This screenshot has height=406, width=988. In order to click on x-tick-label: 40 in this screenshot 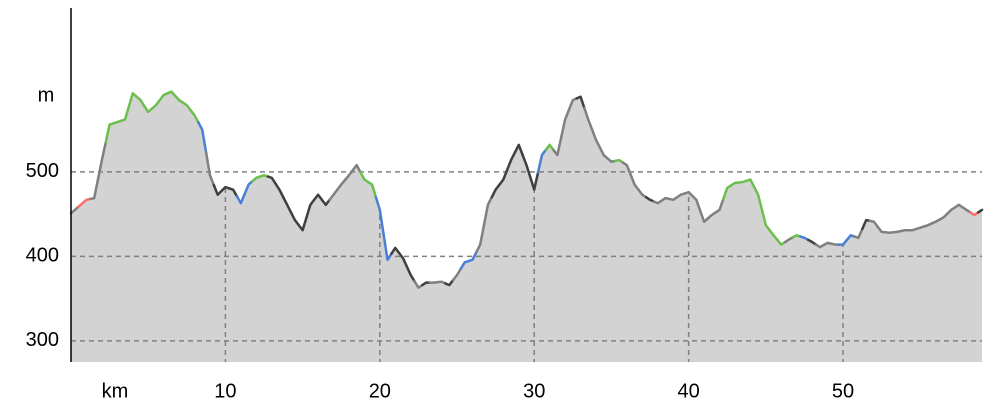, I will do `click(689, 391)`.